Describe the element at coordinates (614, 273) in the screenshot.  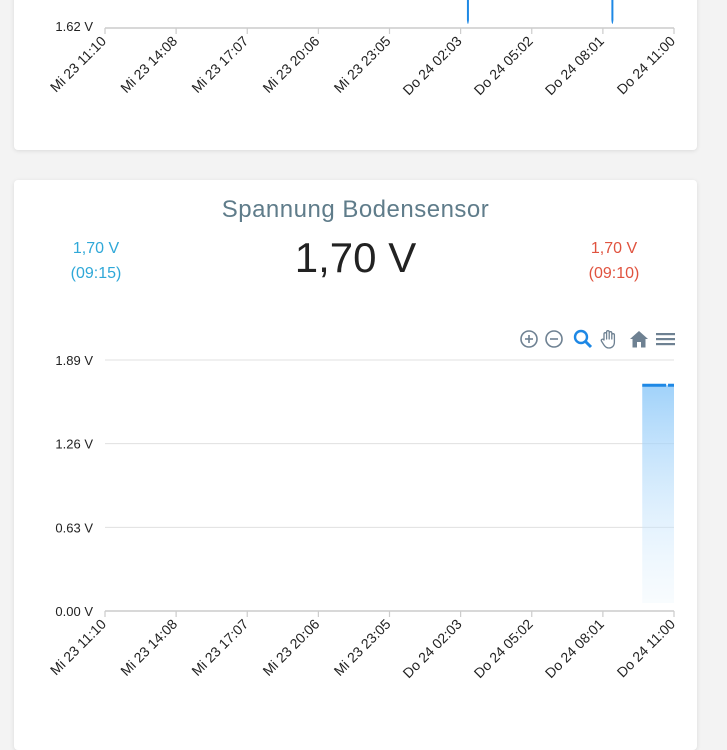
I see `max-time: (09:10)` at that location.